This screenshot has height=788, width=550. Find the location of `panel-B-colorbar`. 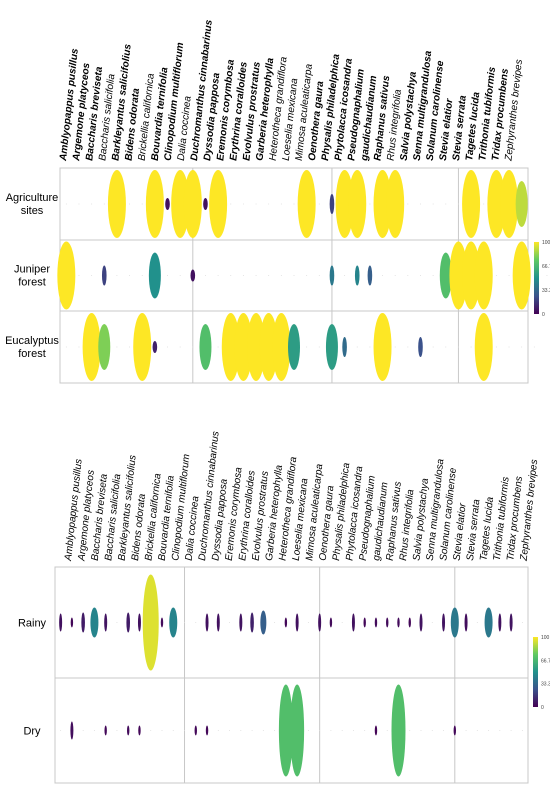

panel-B-colorbar is located at coordinates (535, 672).